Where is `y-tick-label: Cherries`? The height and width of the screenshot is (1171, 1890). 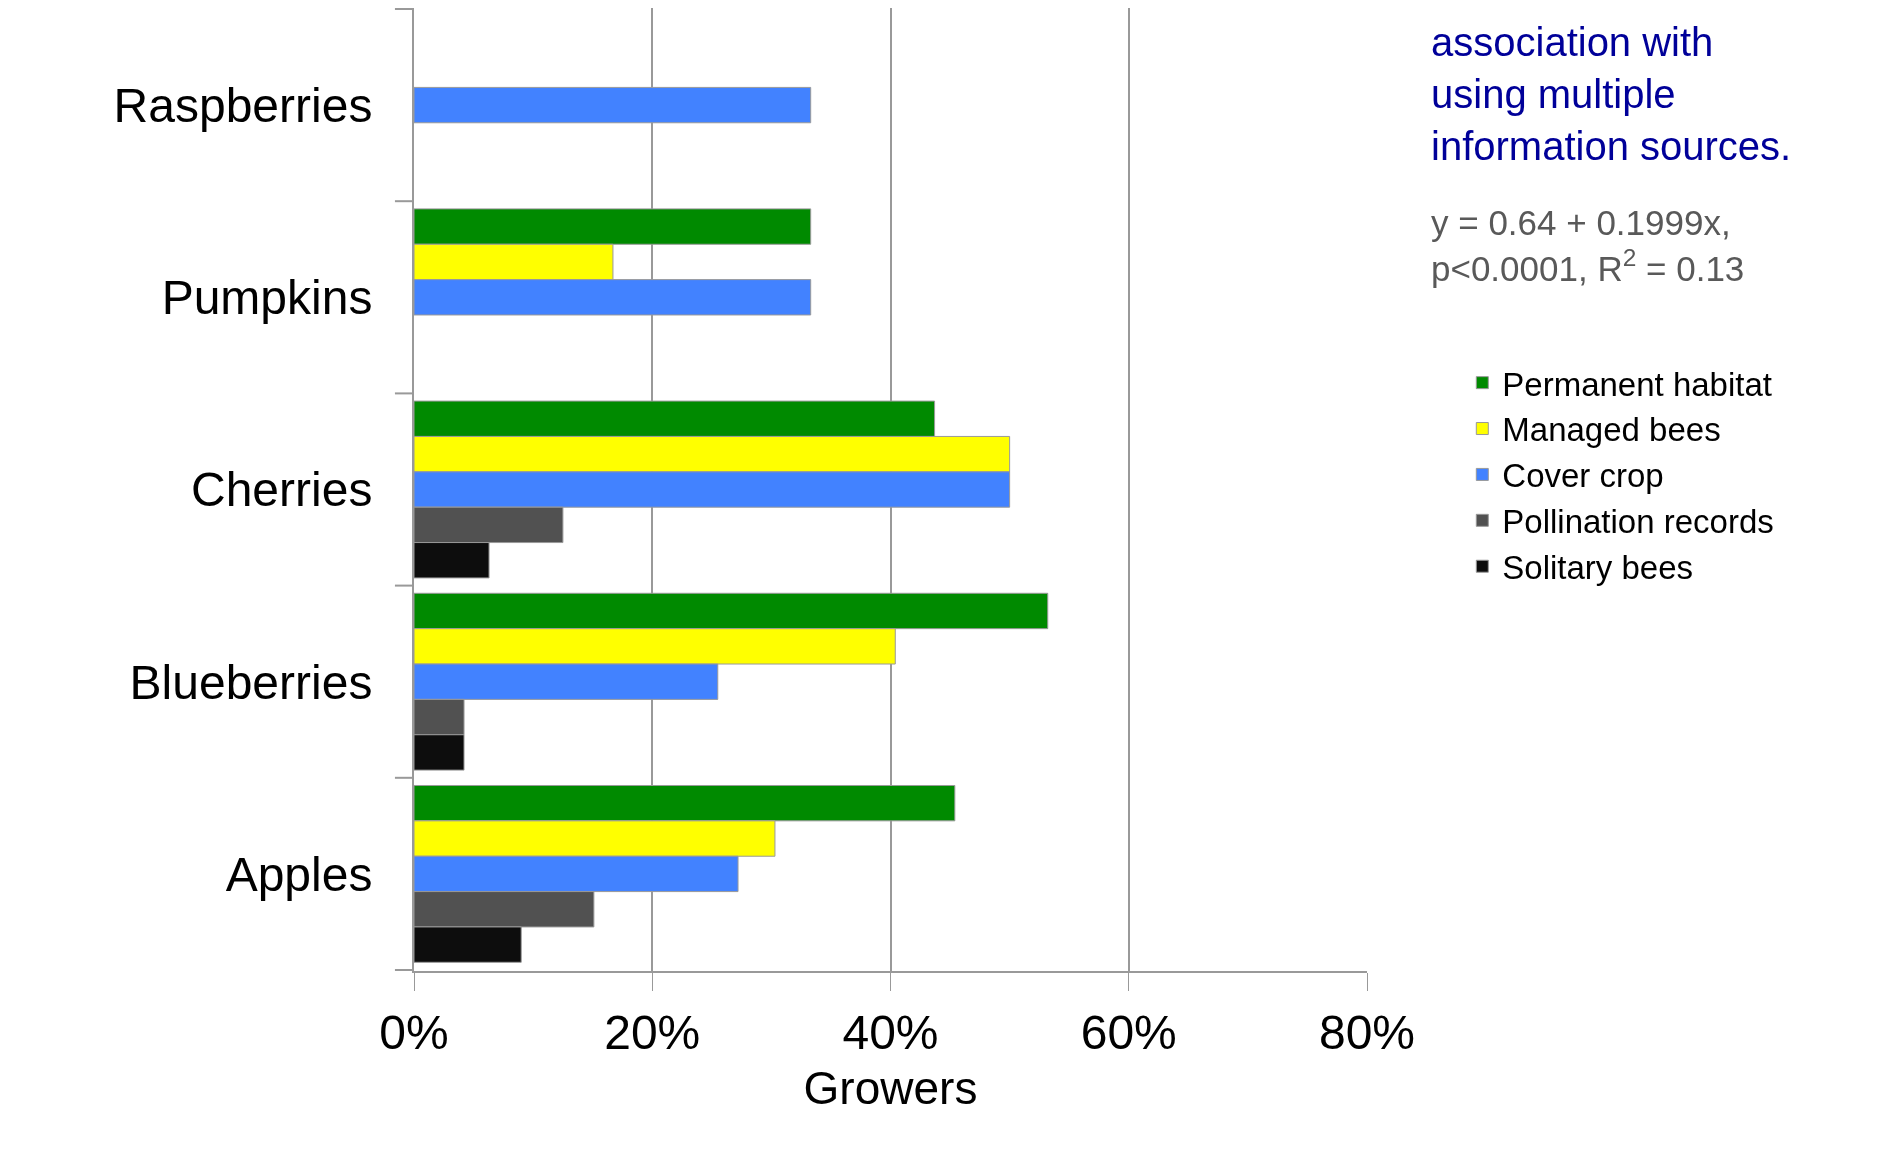 y-tick-label: Cherries is located at coordinates (282, 490).